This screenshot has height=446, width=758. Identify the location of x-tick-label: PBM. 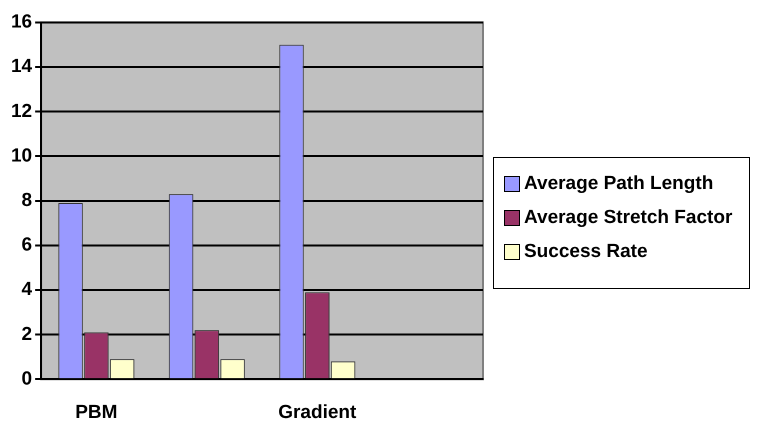
(96, 412).